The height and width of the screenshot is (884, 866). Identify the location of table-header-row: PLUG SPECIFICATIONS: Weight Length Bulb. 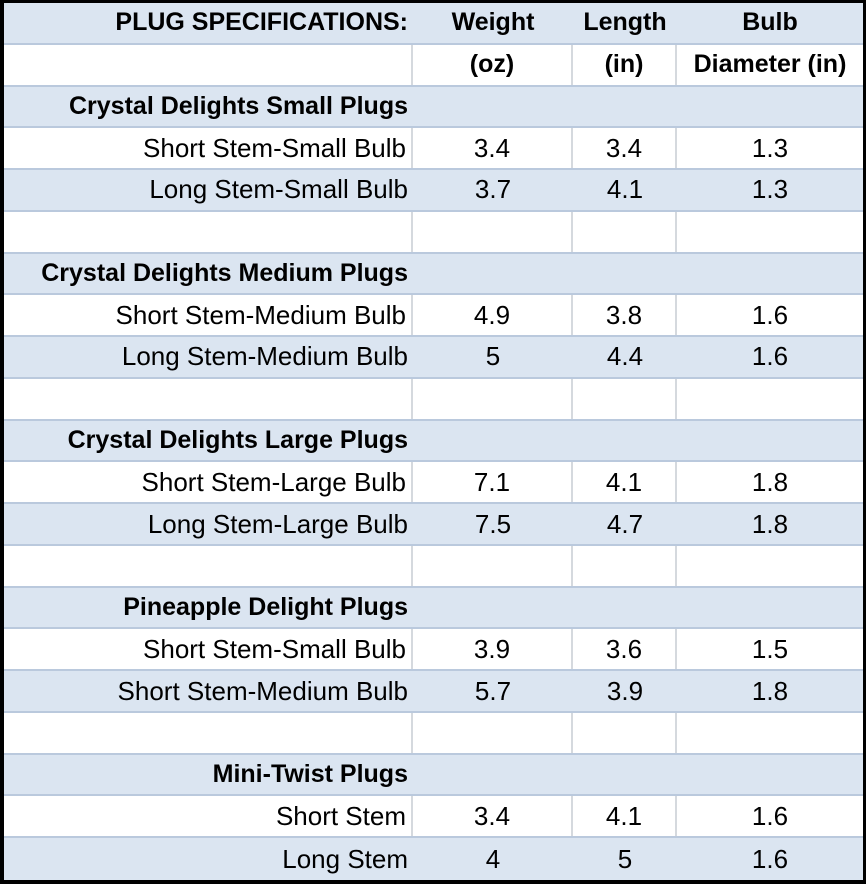
(433, 24).